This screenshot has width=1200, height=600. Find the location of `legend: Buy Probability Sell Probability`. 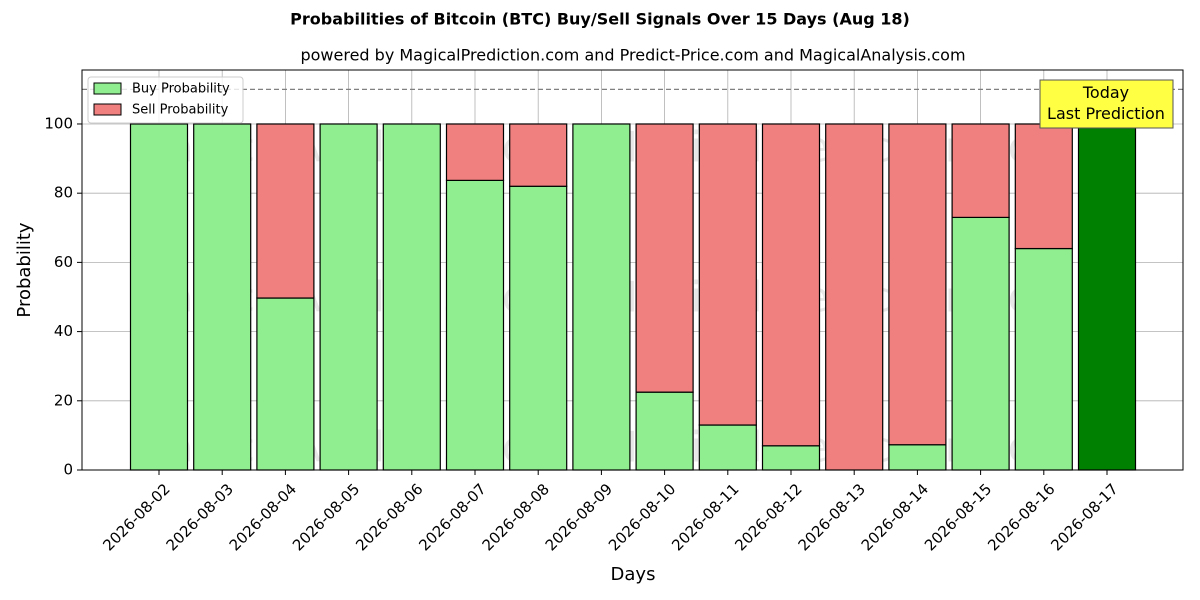

legend: Buy Probability Sell Probability is located at coordinates (165, 100).